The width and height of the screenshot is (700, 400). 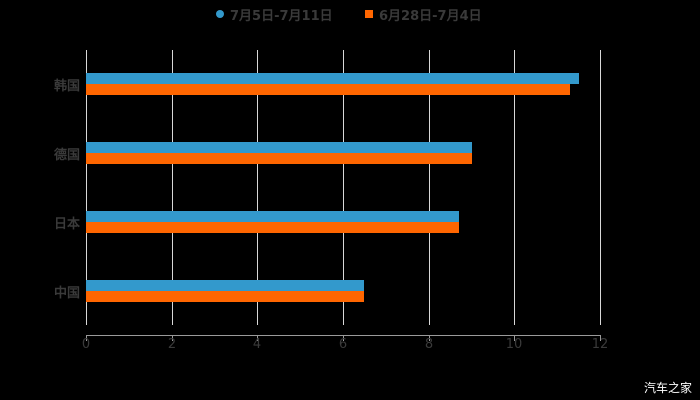 I want to click on x-axis-line, so click(x=343, y=335).